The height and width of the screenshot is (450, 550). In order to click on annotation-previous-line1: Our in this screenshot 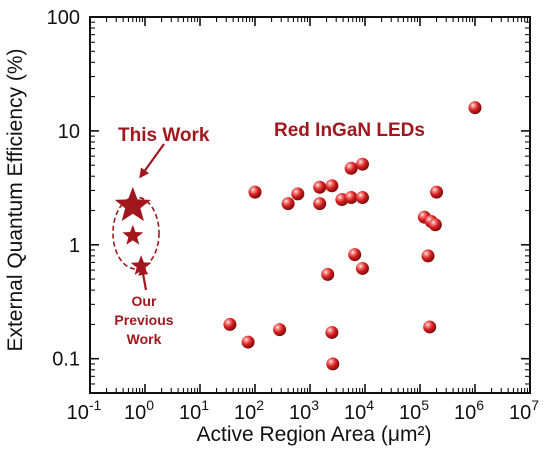, I will do `click(144, 301)`.